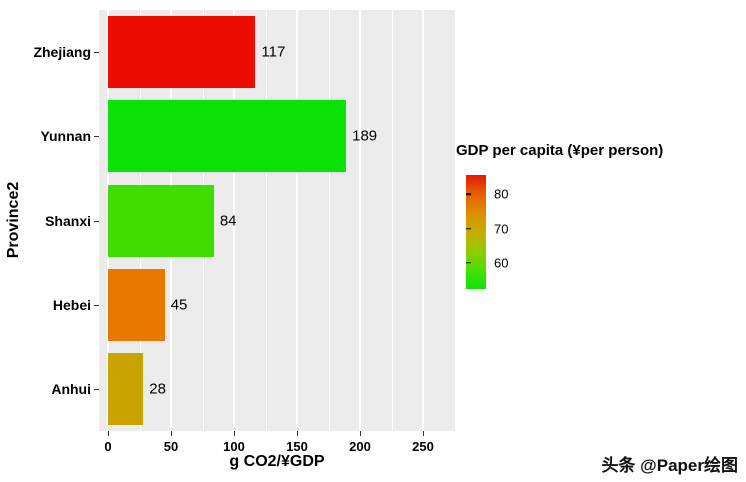 The width and height of the screenshot is (746, 482). What do you see at coordinates (501, 194) in the screenshot?
I see `legend-tick-label: 80` at bounding box center [501, 194].